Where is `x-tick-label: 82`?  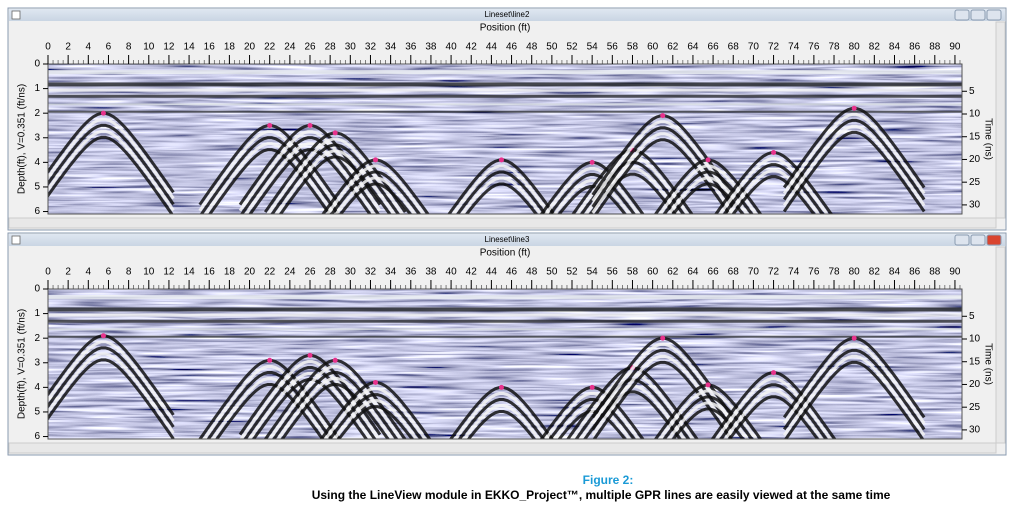
x-tick-label: 82 is located at coordinates (875, 47).